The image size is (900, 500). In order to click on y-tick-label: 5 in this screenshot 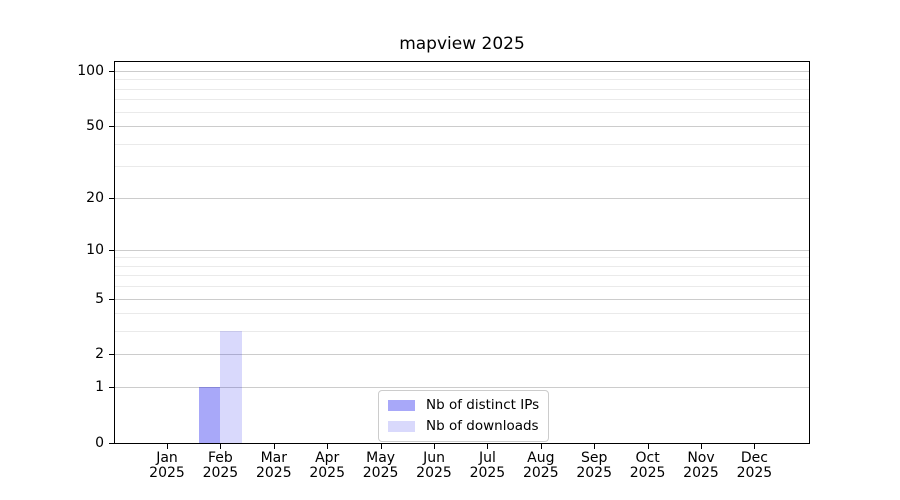, I will do `click(99, 298)`.